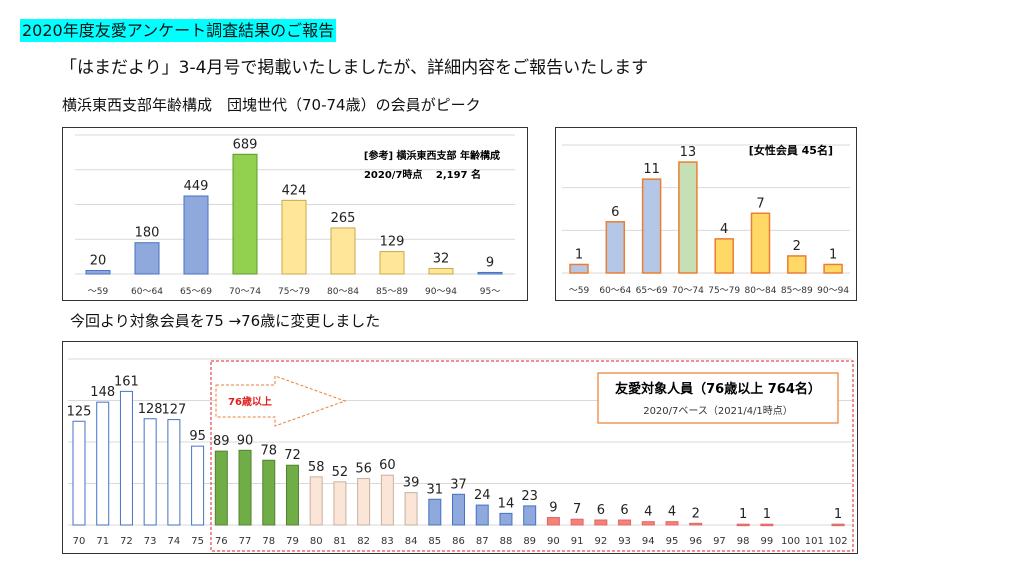 This screenshot has width=1024, height=576. I want to click on data-label: 125, so click(79, 411).